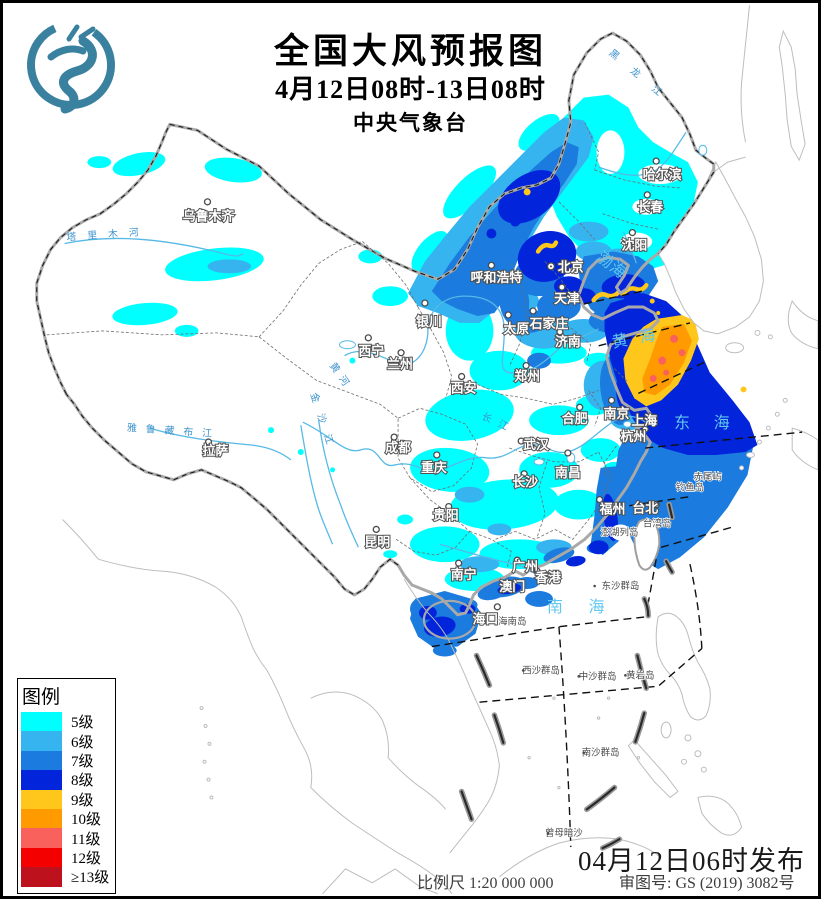 This screenshot has width=821, height=899. What do you see at coordinates (86, 820) in the screenshot?
I see `legend-label: 10级` at bounding box center [86, 820].